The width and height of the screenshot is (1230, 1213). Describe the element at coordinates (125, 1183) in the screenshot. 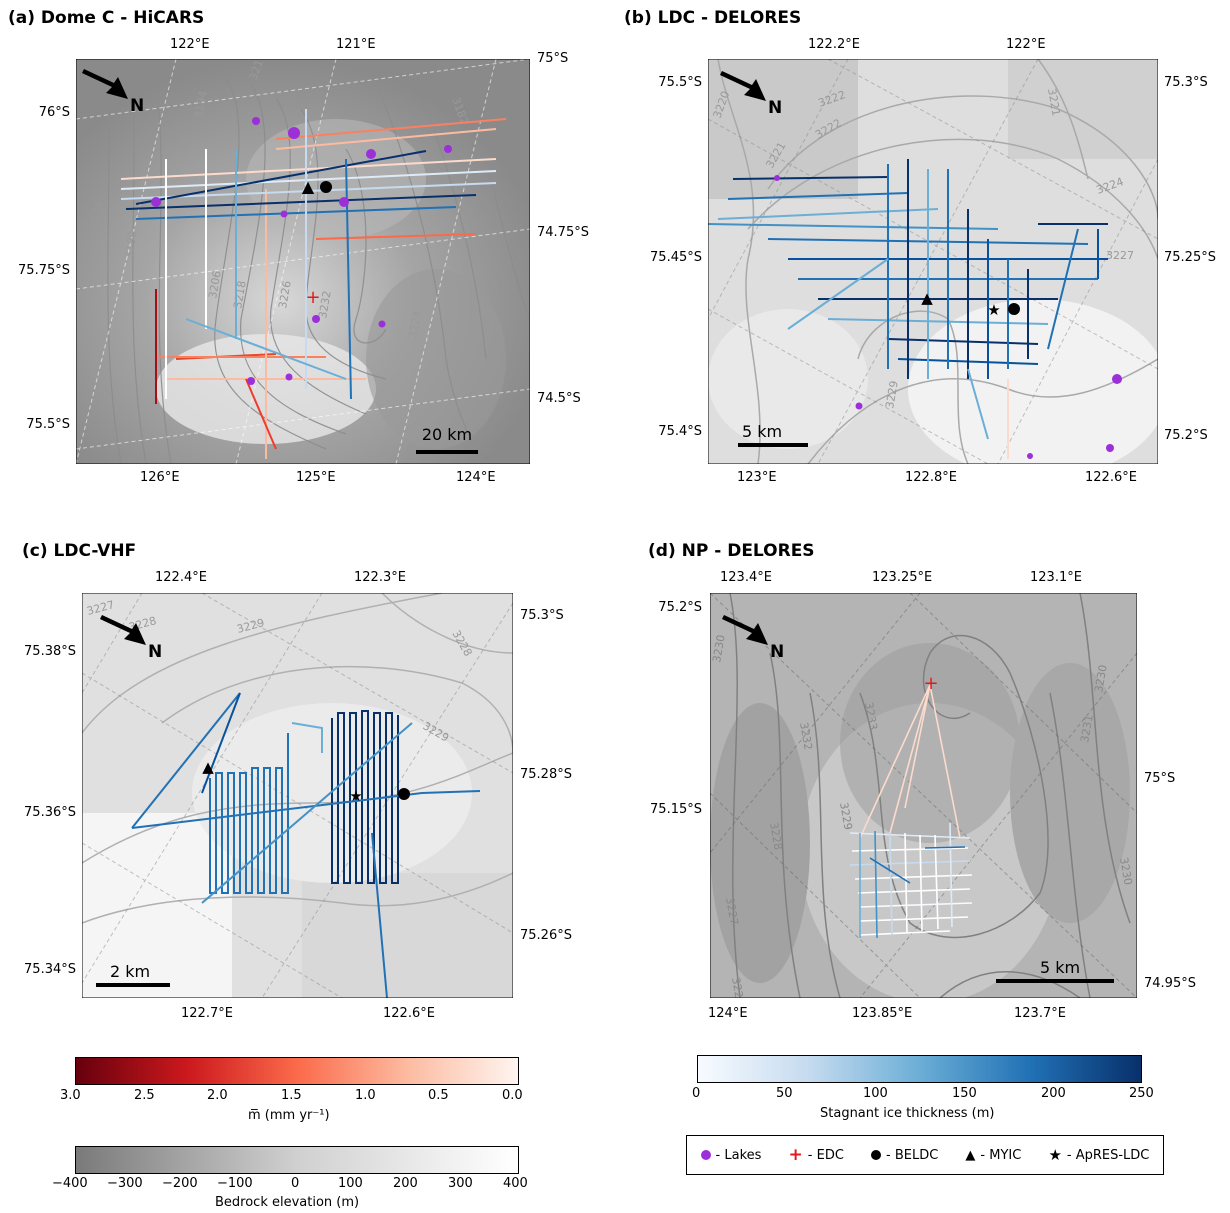

I see `bedrock-tick: −300` at that location.